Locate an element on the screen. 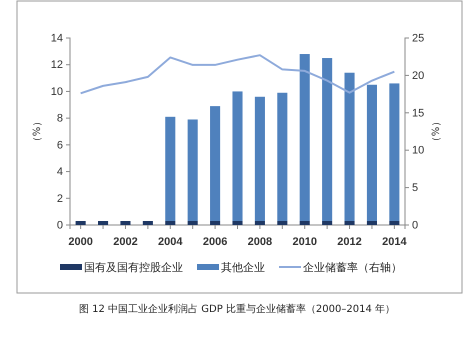 This screenshot has width=475, height=347. x-tick-label: 2014 is located at coordinates (395, 242).